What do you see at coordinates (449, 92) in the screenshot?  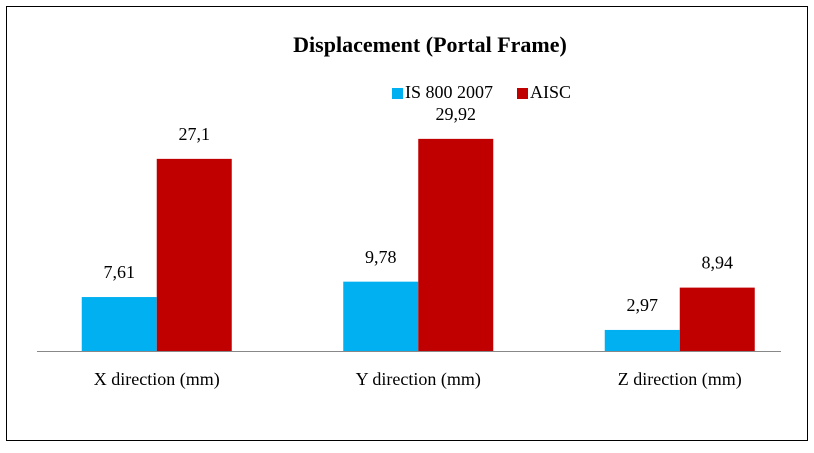 I see `legend-label: IS 800 2007` at bounding box center [449, 92].